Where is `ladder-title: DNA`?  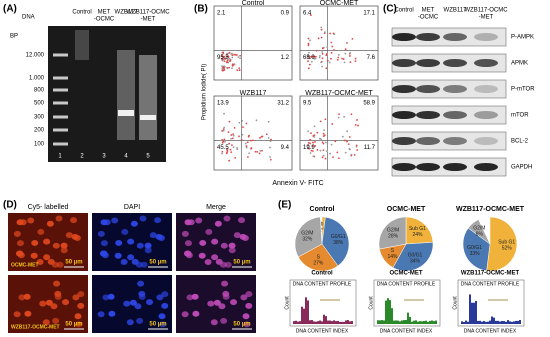
ladder-title: DNA is located at coordinates (28, 18).